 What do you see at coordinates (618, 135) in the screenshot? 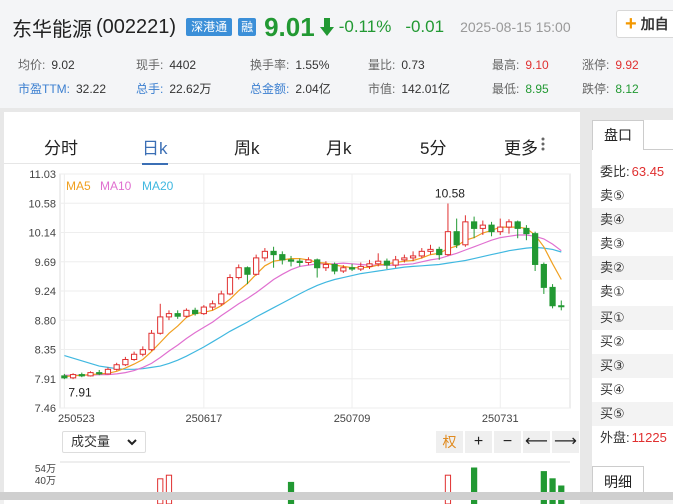
I see `tab-order-book: 盘口` at bounding box center [618, 135].